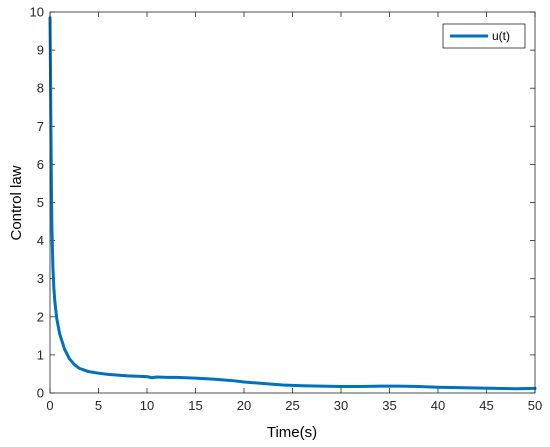  I want to click on x-tick-label: 45, so click(486, 405).